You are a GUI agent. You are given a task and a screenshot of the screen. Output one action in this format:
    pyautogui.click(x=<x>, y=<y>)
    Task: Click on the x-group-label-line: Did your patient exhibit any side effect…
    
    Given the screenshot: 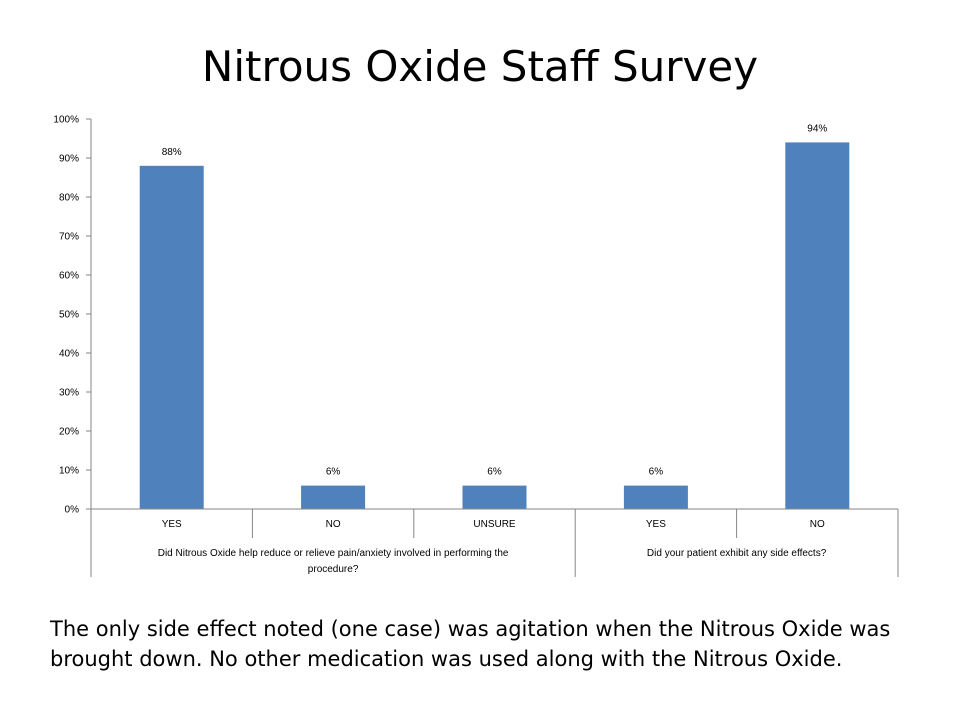 What is the action you would take?
    pyautogui.click(x=737, y=553)
    